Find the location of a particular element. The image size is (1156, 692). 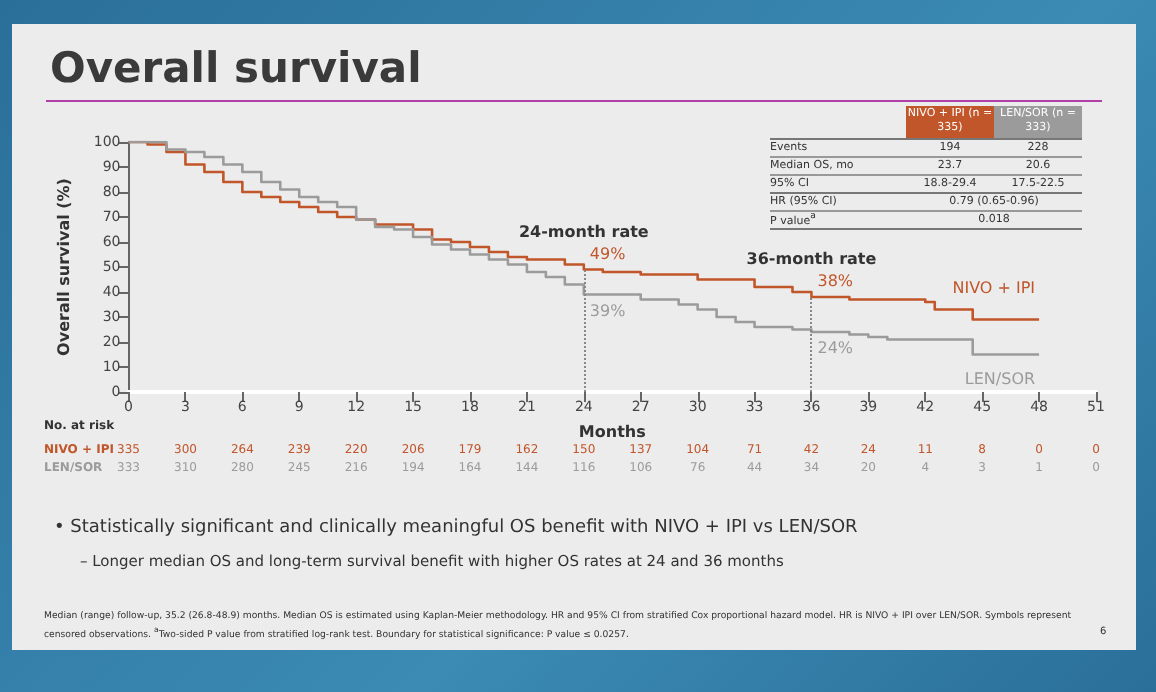

annotation: 24% is located at coordinates (835, 348).